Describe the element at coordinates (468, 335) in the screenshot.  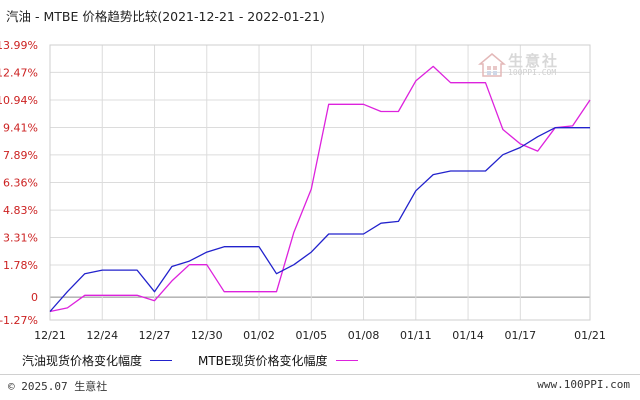
I see `x-tick-label: 01/14` at that location.